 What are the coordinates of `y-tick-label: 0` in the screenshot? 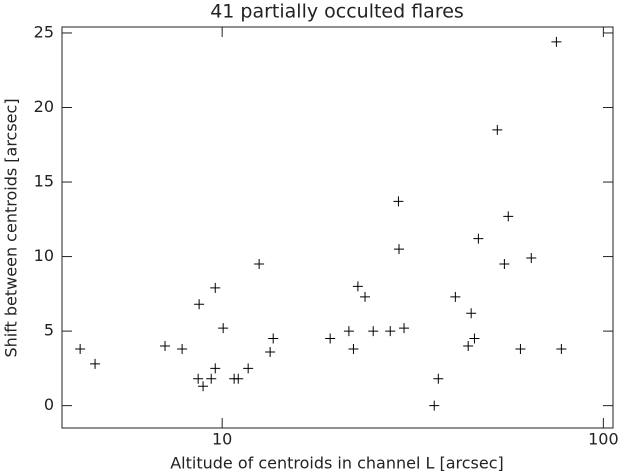 It's located at (49, 404).